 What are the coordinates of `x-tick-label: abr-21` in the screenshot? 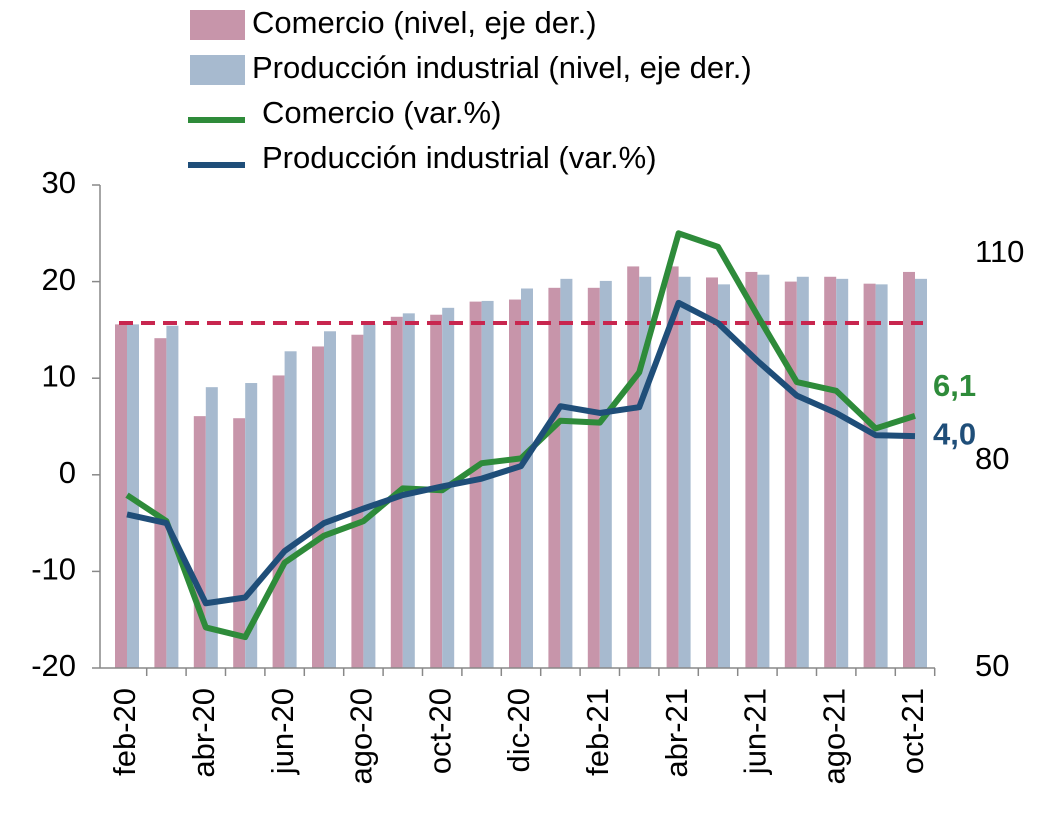 It's located at (676, 733).